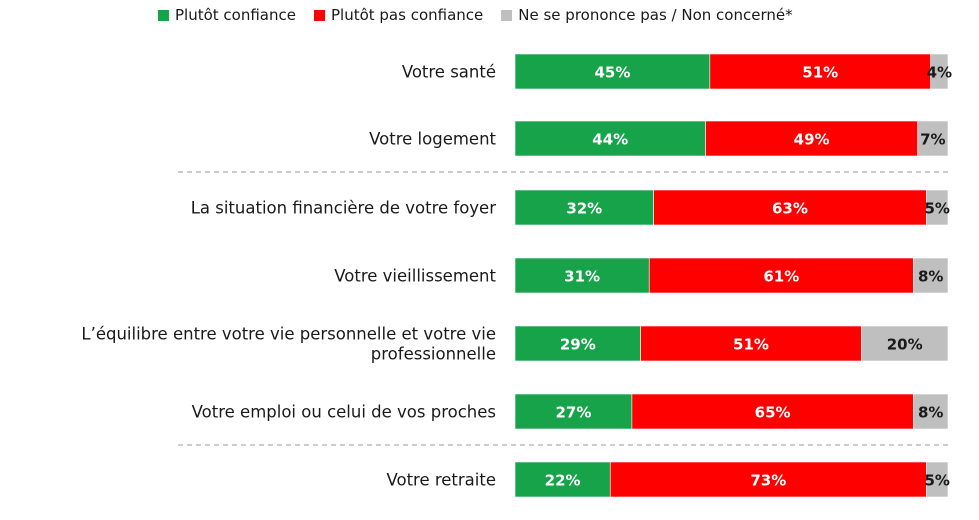 The height and width of the screenshot is (520, 979). I want to click on category-label: Votre logement, so click(432, 139).